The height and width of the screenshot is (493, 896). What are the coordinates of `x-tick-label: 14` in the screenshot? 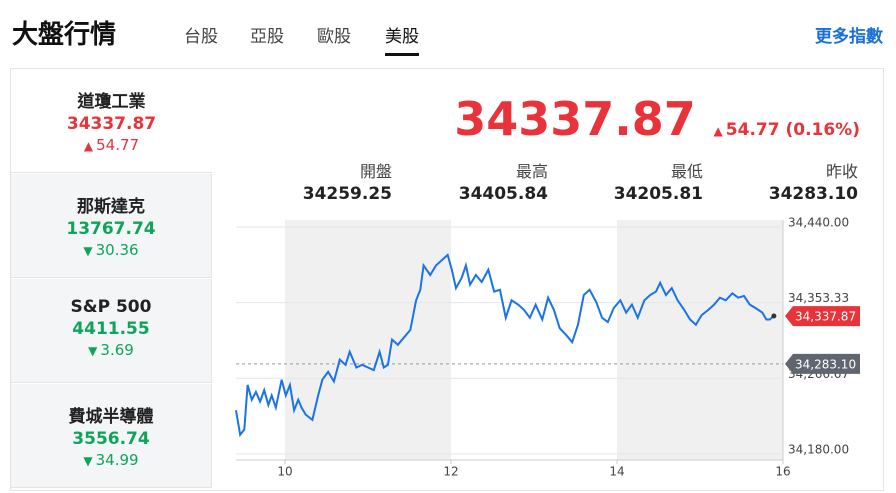 It's located at (616, 472).